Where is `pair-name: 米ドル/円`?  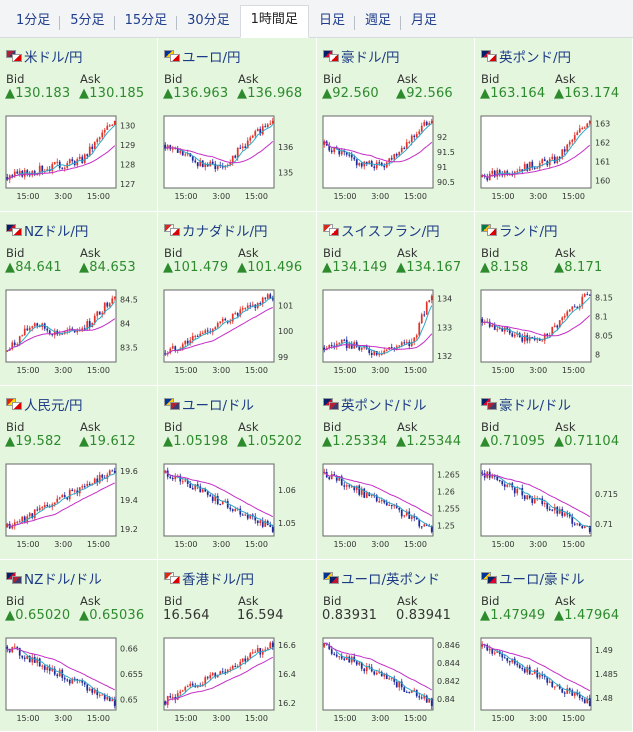 pair-name: 米ドル/円 is located at coordinates (53, 58).